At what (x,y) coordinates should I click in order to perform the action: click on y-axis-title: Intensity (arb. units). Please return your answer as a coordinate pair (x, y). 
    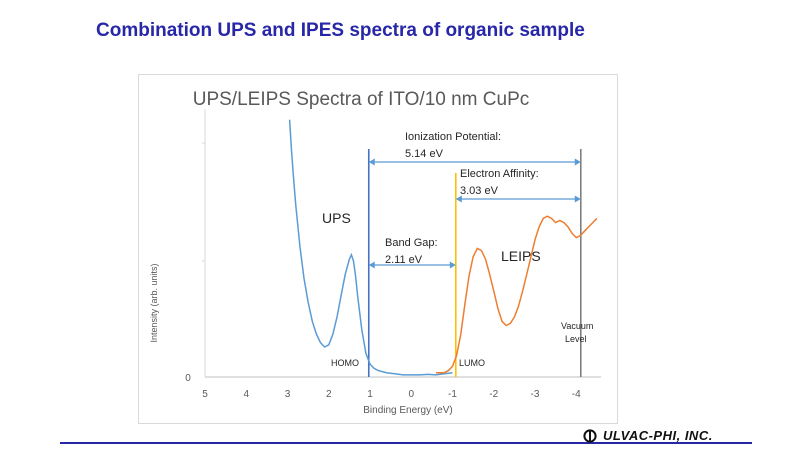
    Looking at the image, I should click on (154, 302).